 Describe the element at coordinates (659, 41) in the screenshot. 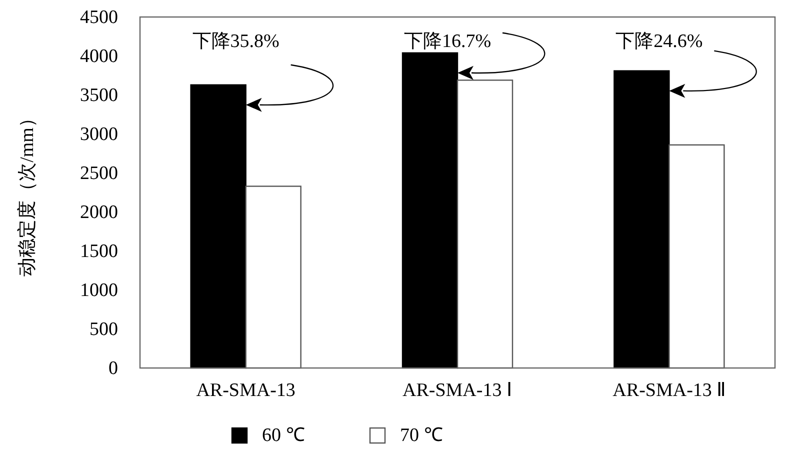

I see `annotation: 下降24.6%` at that location.